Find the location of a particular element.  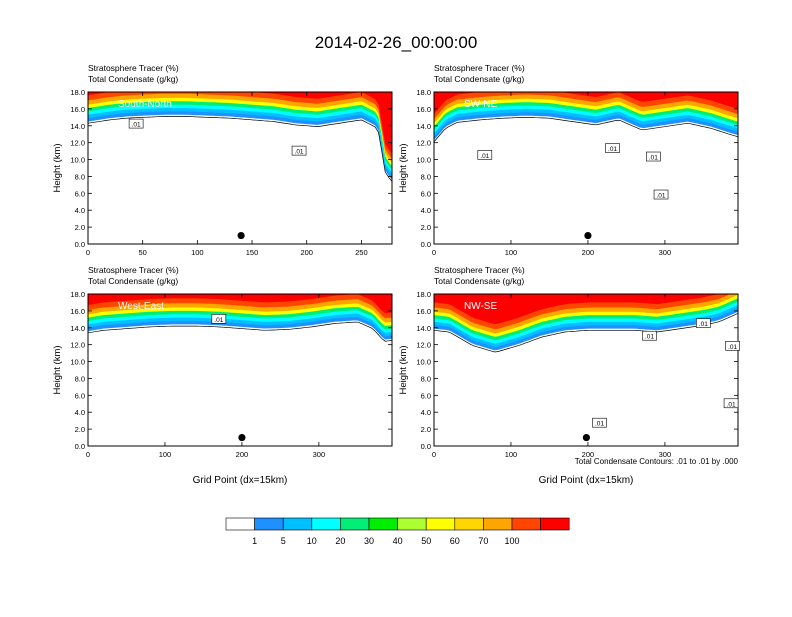

region-label: West-East is located at coordinates (141, 306).